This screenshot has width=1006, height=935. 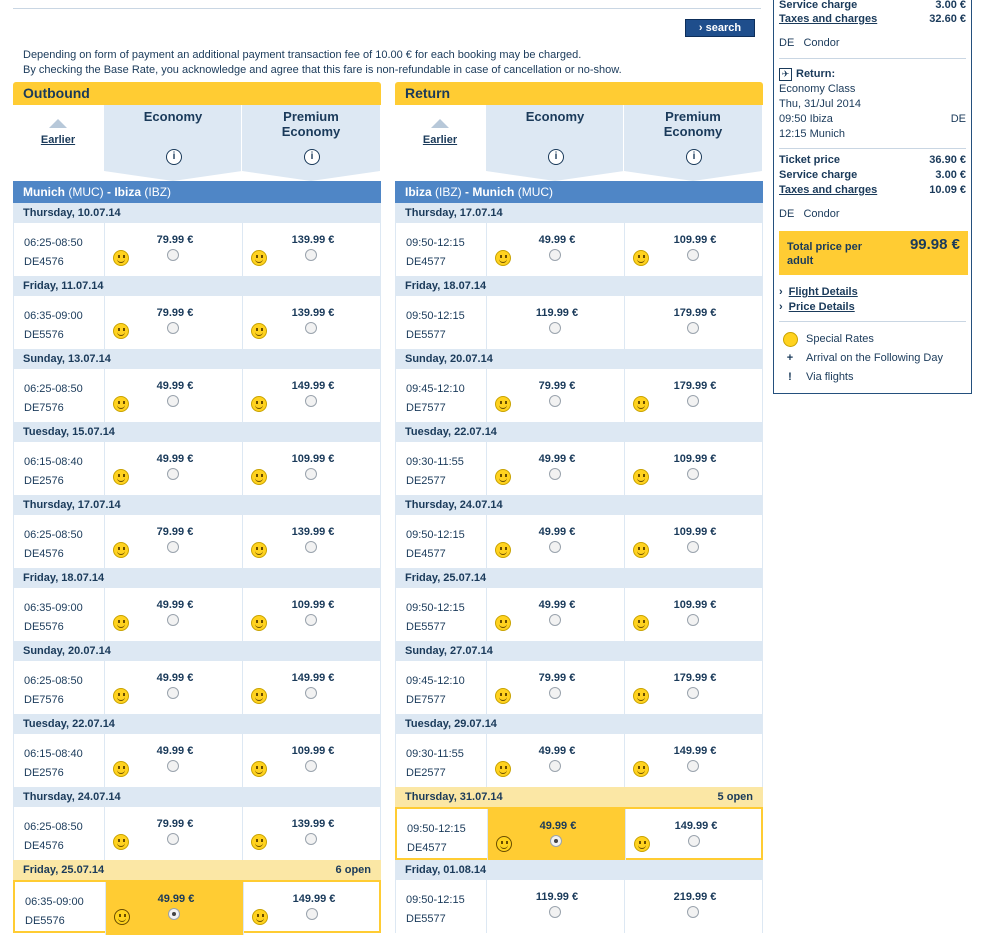 I want to click on flight-details-link: Flight Details, so click(x=818, y=292).